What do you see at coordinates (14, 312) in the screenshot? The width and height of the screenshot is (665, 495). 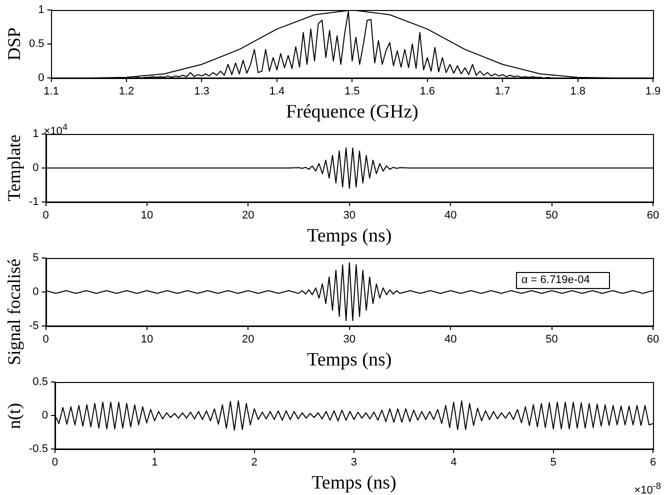 I see `y-axis-title: Signal focalisé` at bounding box center [14, 312].